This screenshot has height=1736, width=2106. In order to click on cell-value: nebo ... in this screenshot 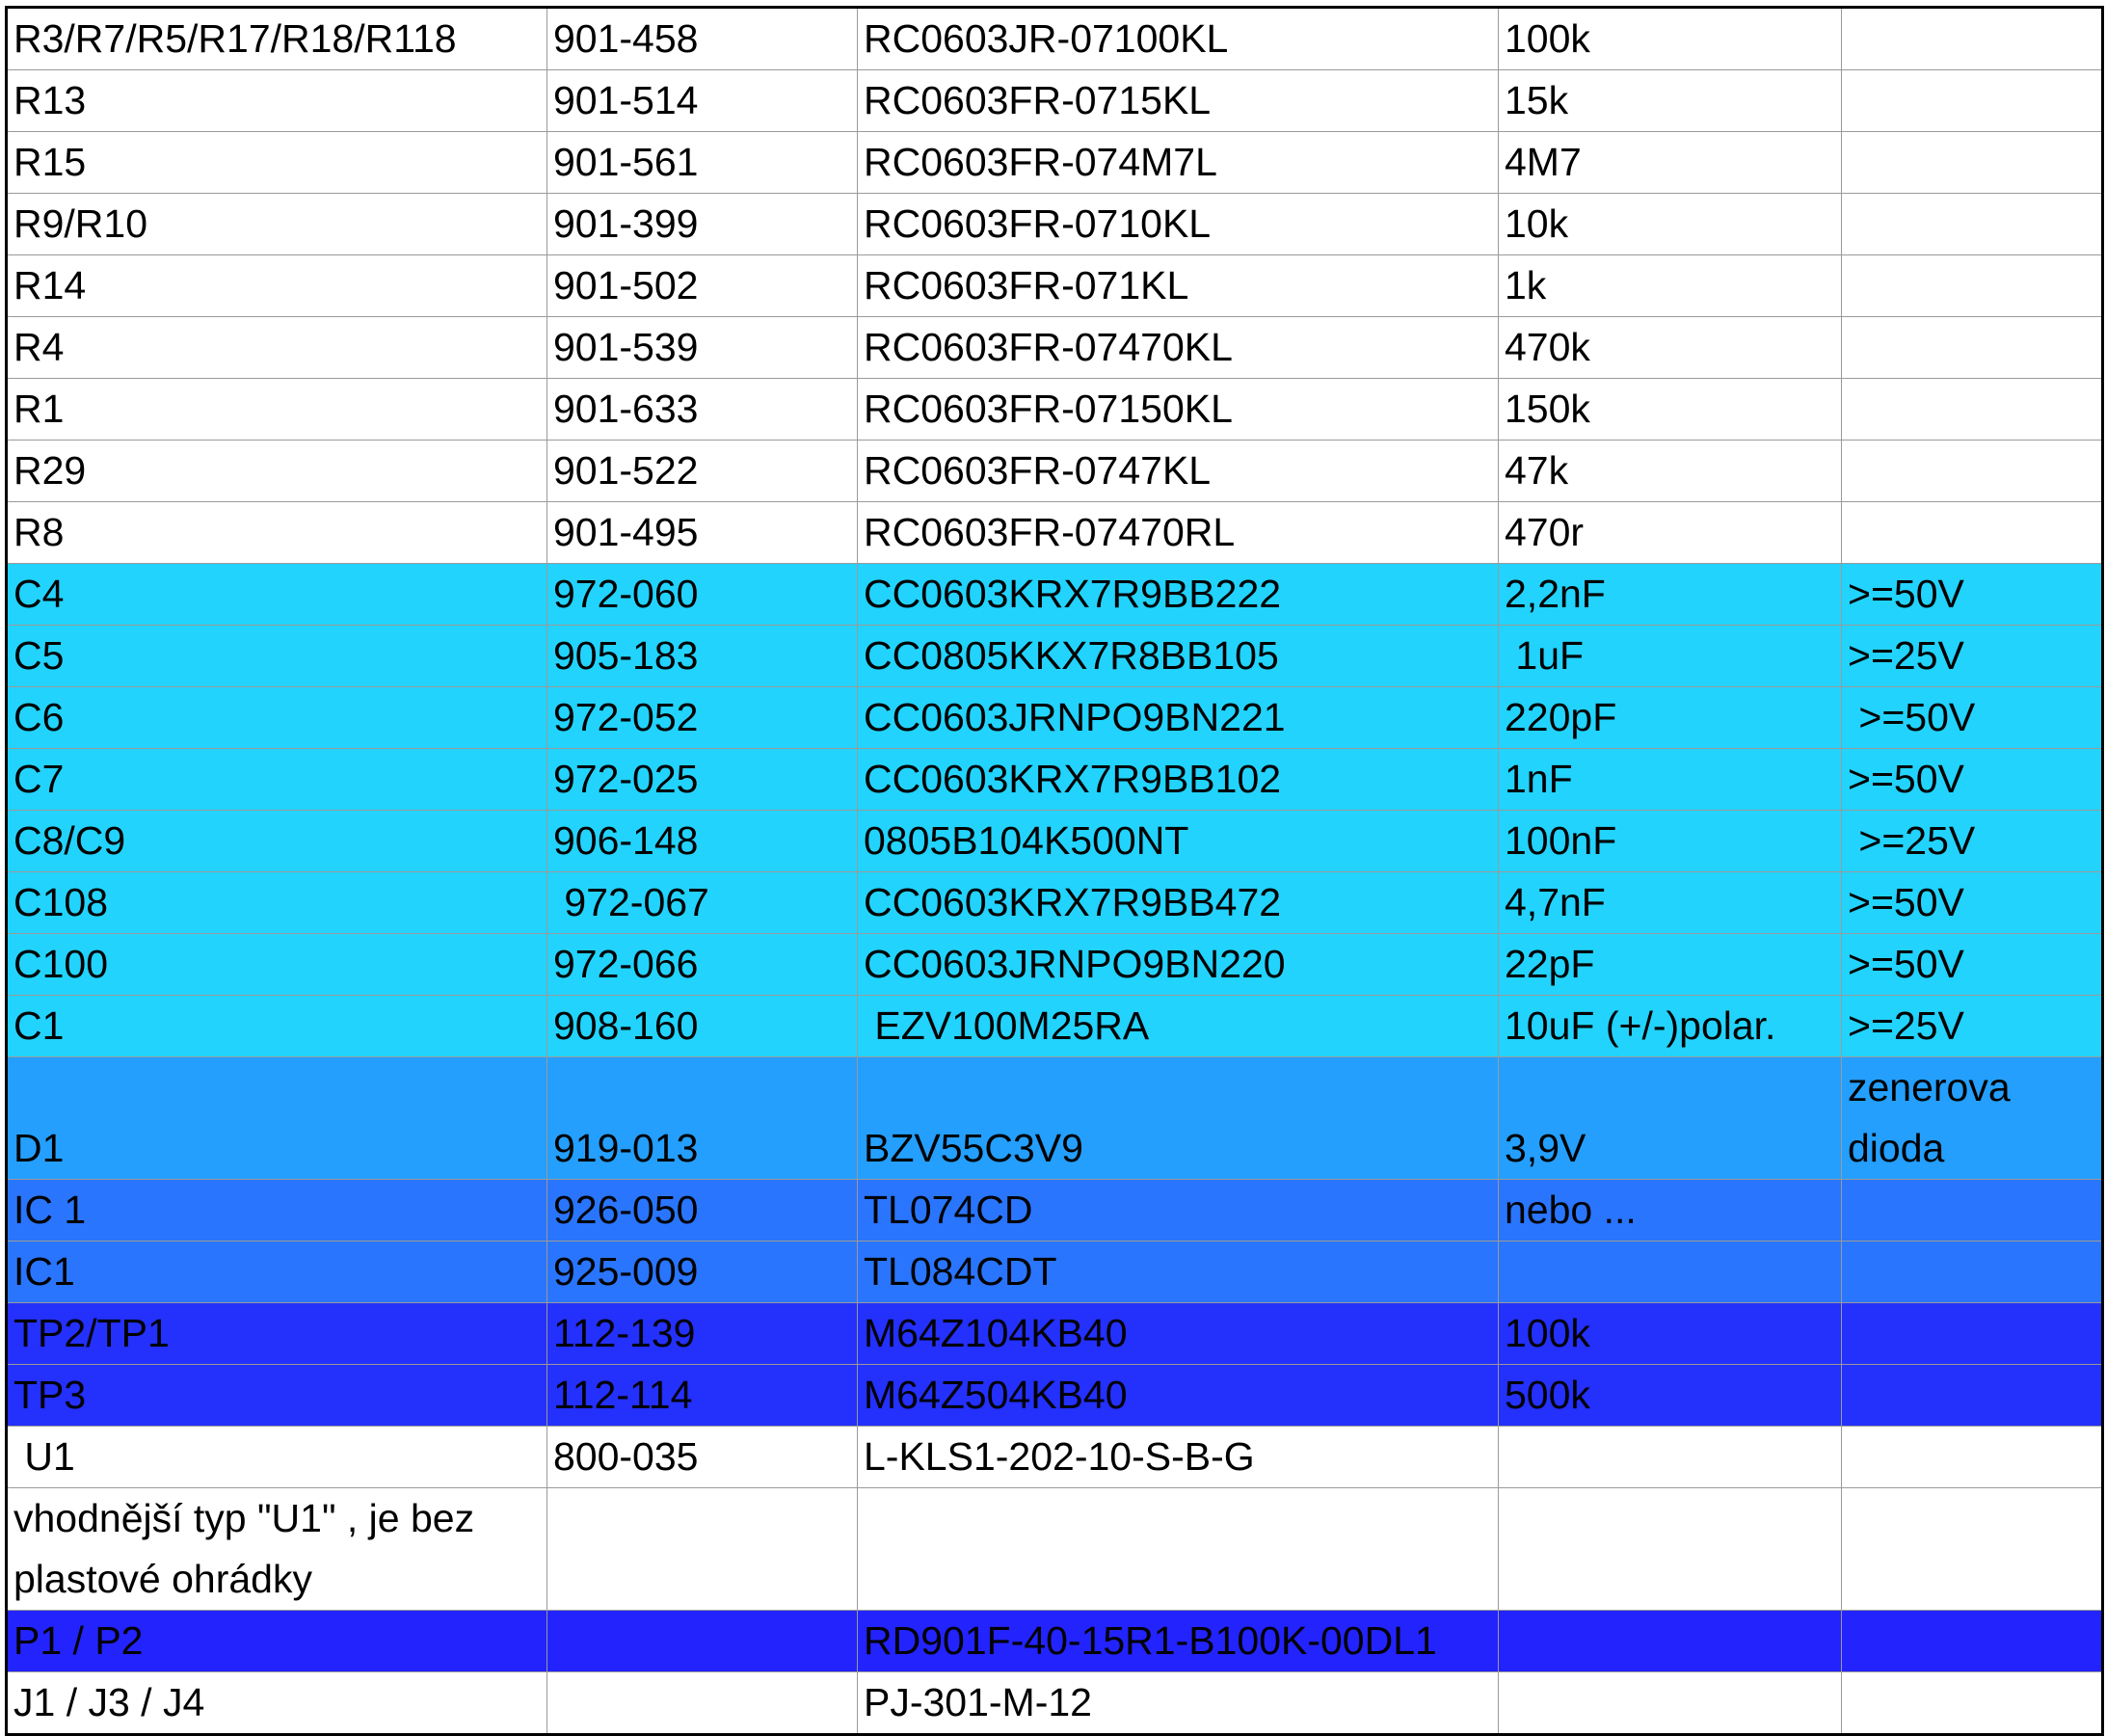, I will do `click(1670, 1210)`.